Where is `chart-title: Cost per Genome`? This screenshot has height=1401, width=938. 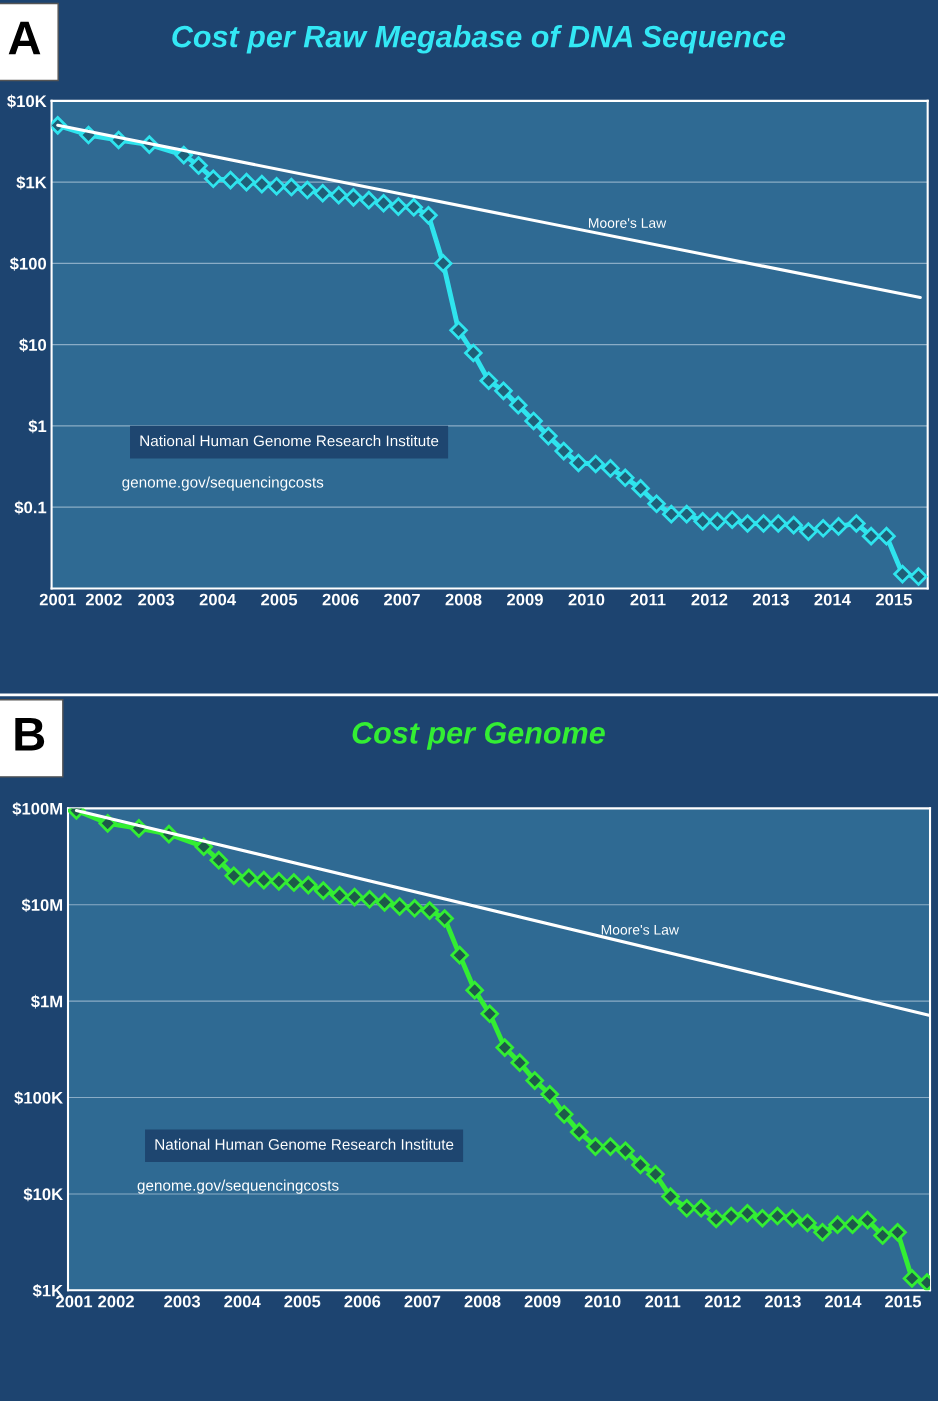
chart-title: Cost per Genome is located at coordinates (478, 736).